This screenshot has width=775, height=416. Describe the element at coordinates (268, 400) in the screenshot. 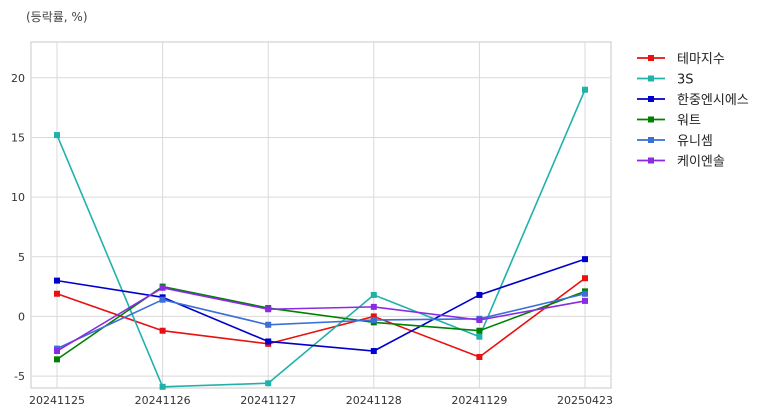

I see `x-tick-label: 20241127` at that location.